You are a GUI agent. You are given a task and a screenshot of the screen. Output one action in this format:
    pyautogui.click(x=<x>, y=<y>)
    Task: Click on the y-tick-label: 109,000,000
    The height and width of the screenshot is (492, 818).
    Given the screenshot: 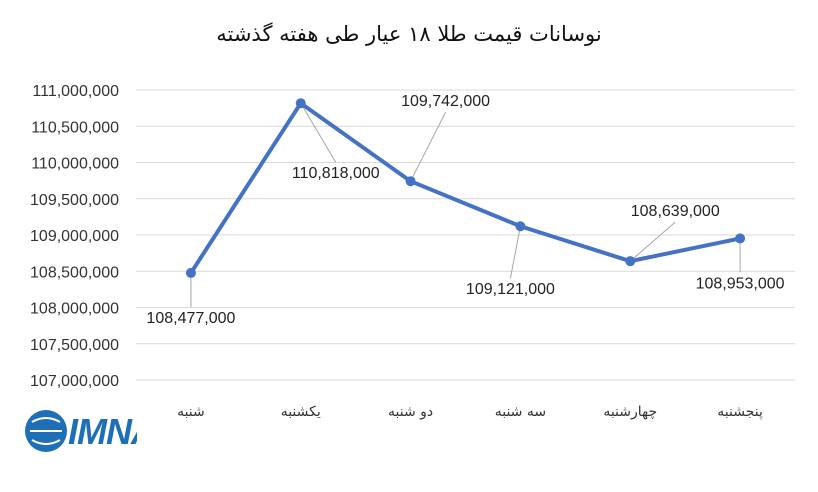 What is the action you would take?
    pyautogui.click(x=74, y=236)
    